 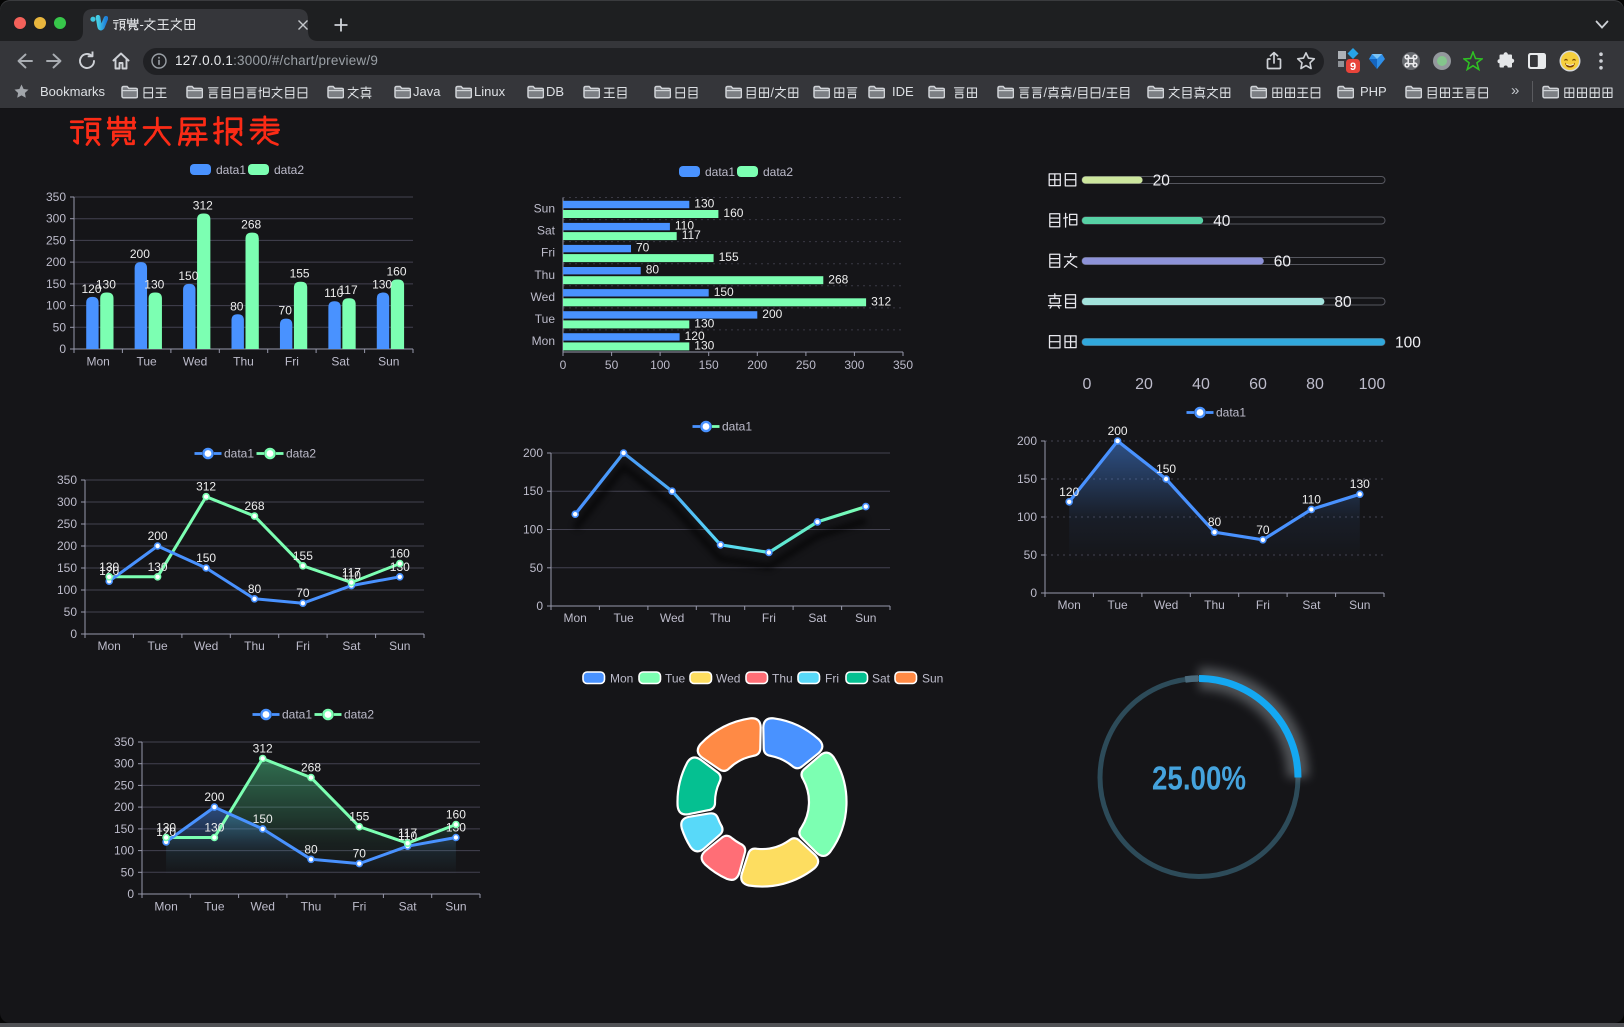 What do you see at coordinates (778, 172) in the screenshot?
I see `svg-text: data2` at bounding box center [778, 172].